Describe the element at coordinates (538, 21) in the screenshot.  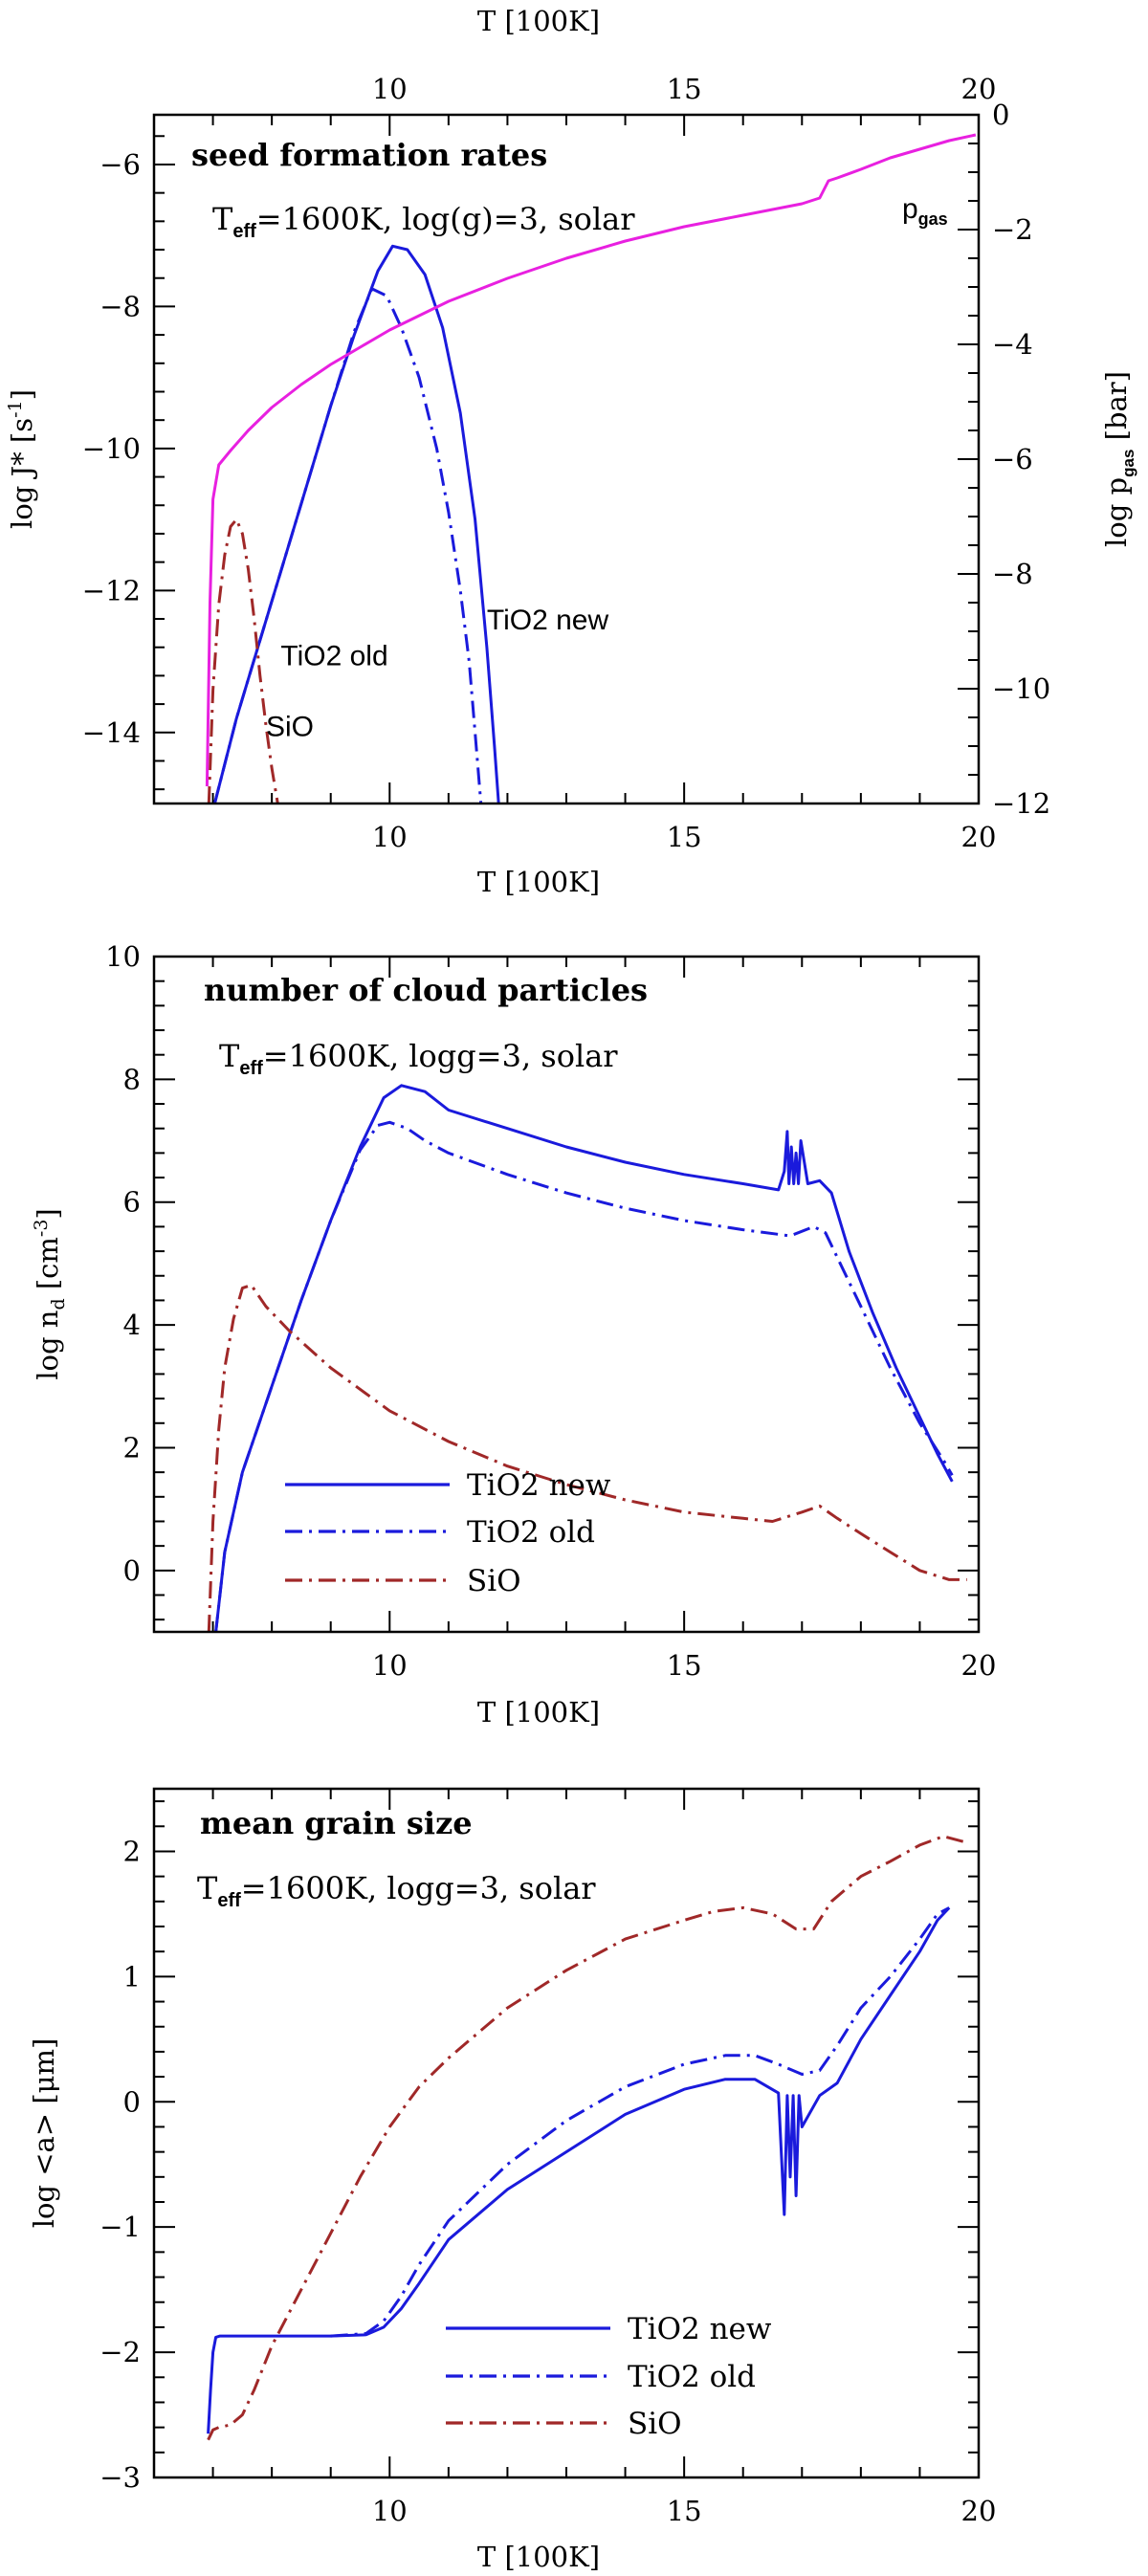
I see `top-x-axis-label: T [100K]` at that location.